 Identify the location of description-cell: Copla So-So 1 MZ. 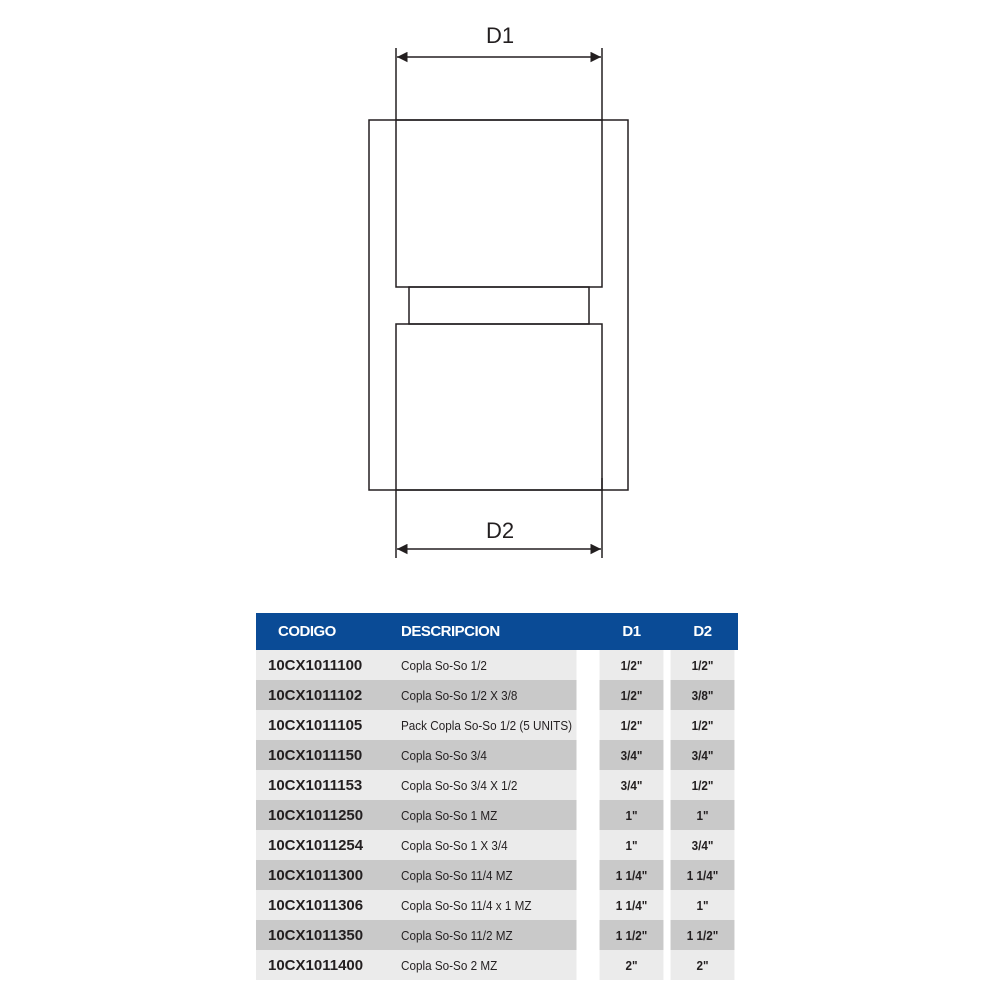
(489, 815).